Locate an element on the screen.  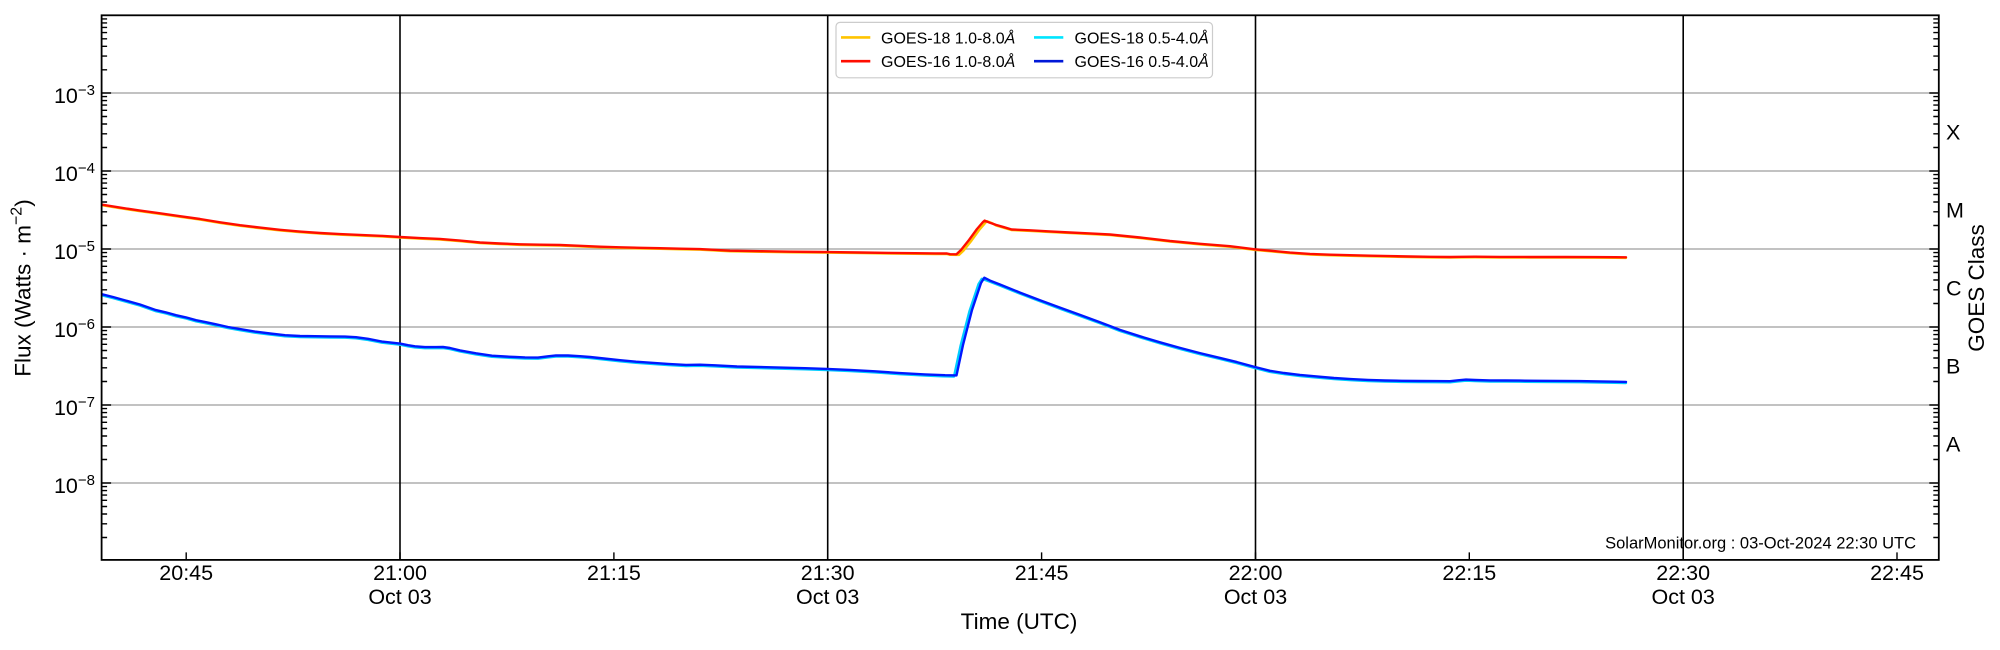
svg-text: 22:00 is located at coordinates (1256, 573).